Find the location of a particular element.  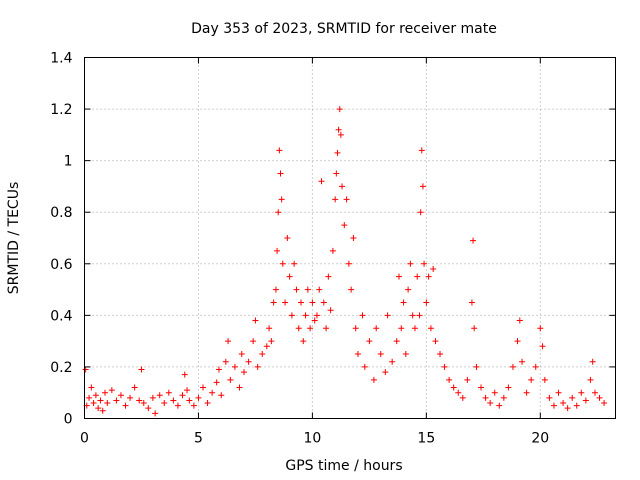

x-tick-label: 0 is located at coordinates (84, 439).